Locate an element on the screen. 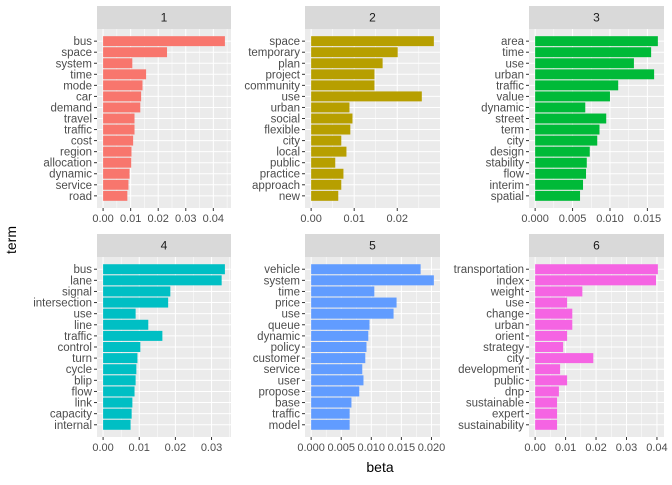 The width and height of the screenshot is (672, 485). bar-queue is located at coordinates (340, 324).